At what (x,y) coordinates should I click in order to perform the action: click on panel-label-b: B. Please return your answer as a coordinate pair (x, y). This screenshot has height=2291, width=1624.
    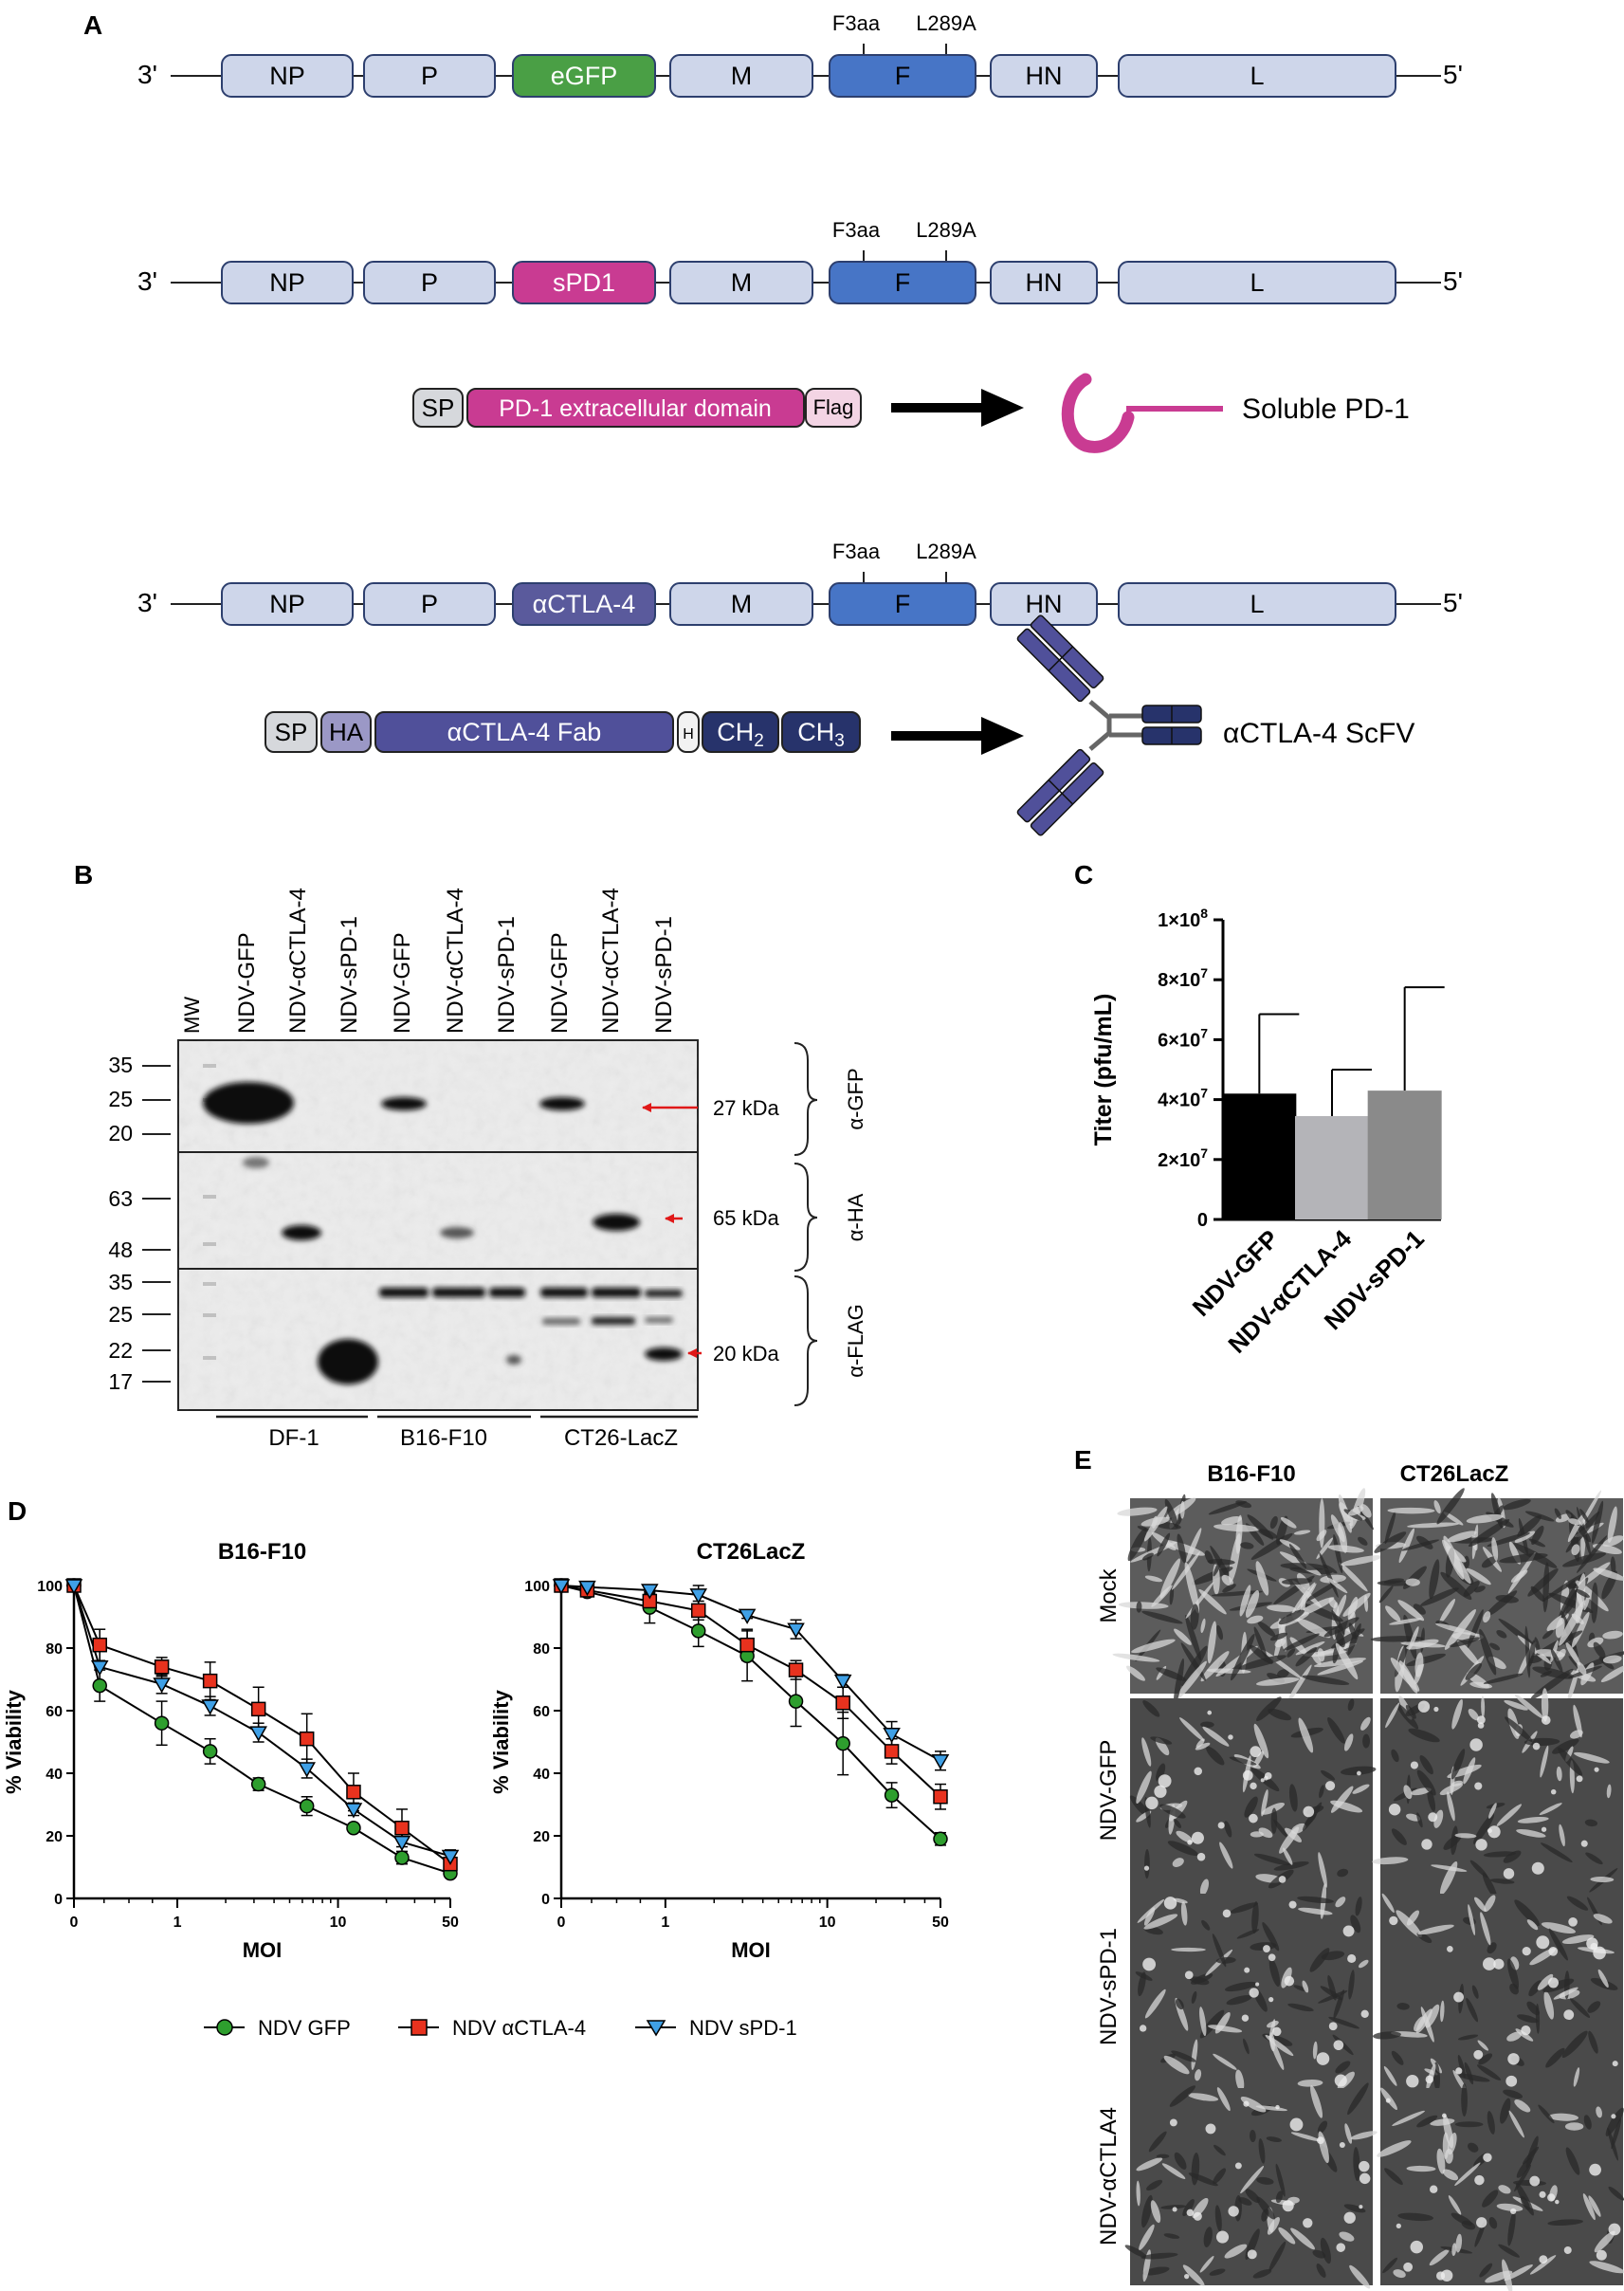
    Looking at the image, I should click on (83, 874).